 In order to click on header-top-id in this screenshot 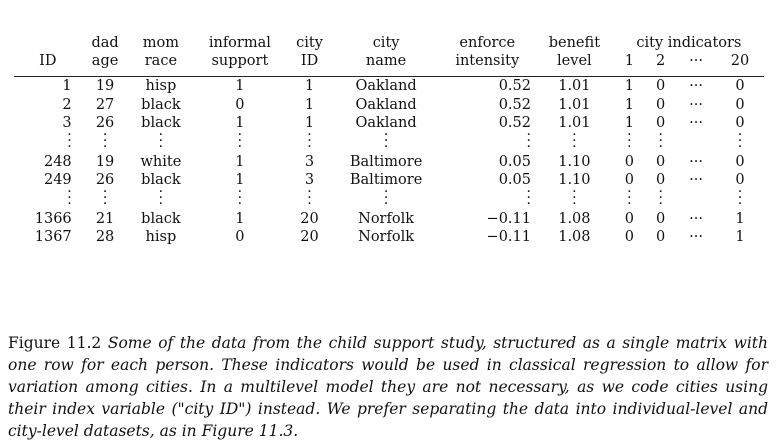, I will do `click(48, 43)`.